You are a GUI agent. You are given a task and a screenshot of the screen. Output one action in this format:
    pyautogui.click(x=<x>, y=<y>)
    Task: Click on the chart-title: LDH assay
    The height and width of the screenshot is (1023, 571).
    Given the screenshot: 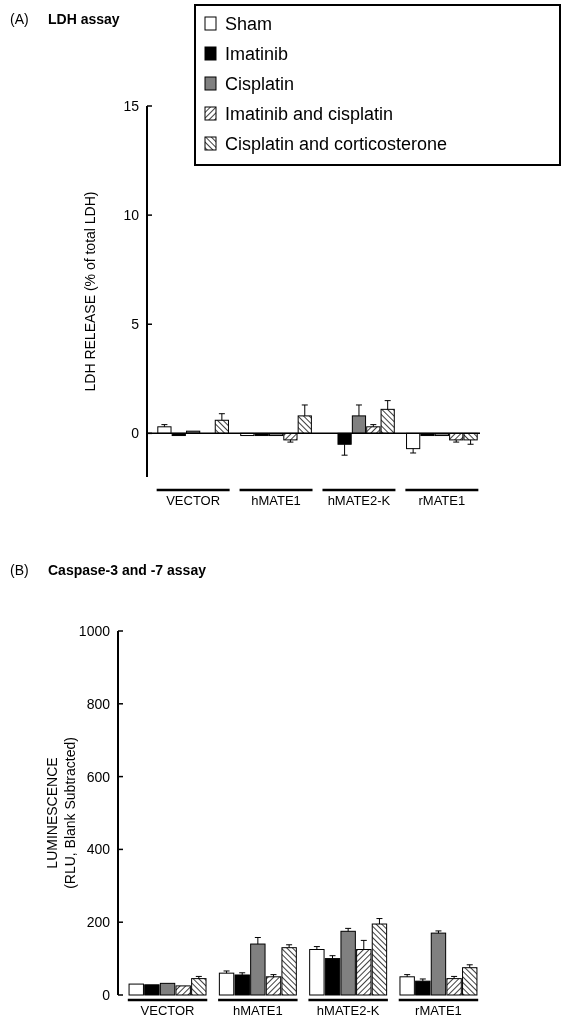 What is the action you would take?
    pyautogui.click(x=84, y=19)
    